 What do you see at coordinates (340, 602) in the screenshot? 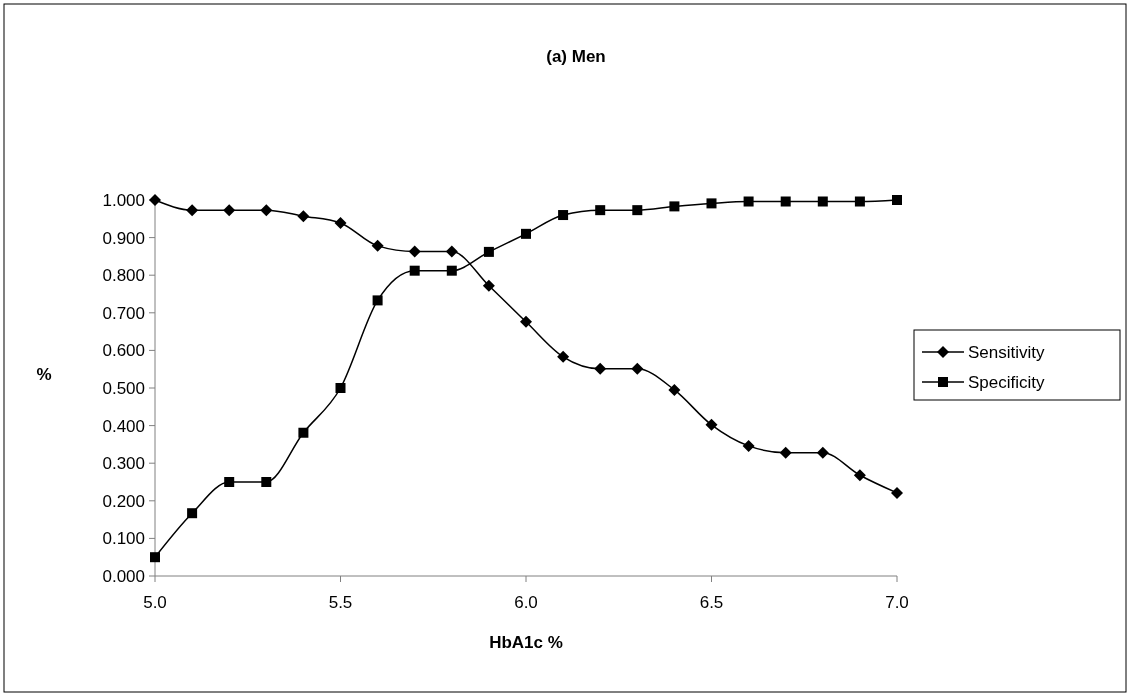
I see `x-tick-label: 5.5` at bounding box center [340, 602].